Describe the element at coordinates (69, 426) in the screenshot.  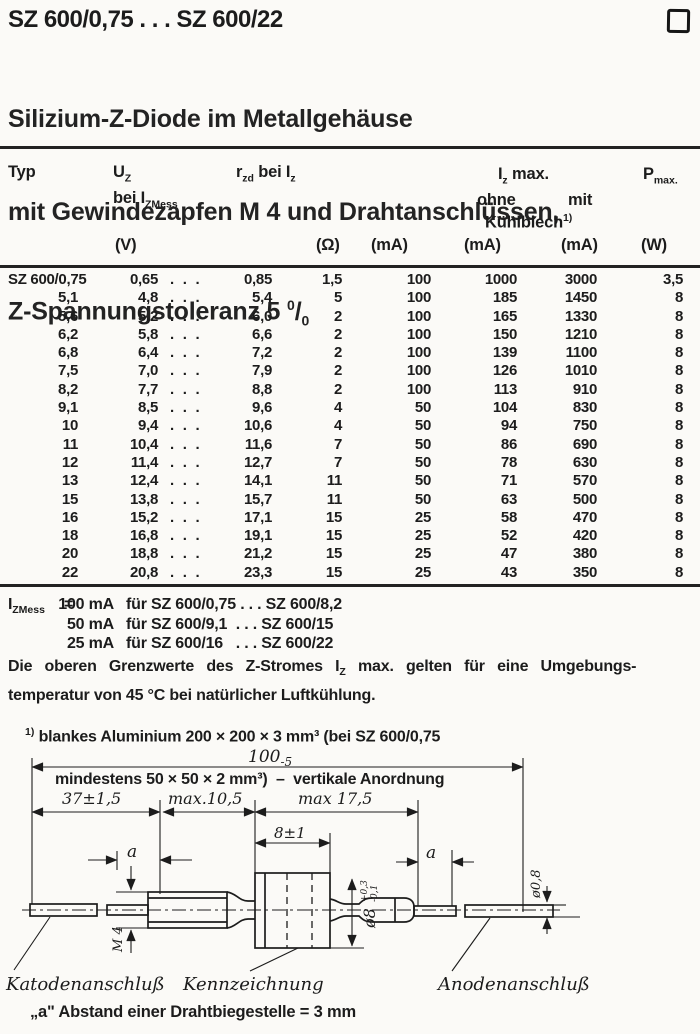
I see `cell-typ: 10` at that location.